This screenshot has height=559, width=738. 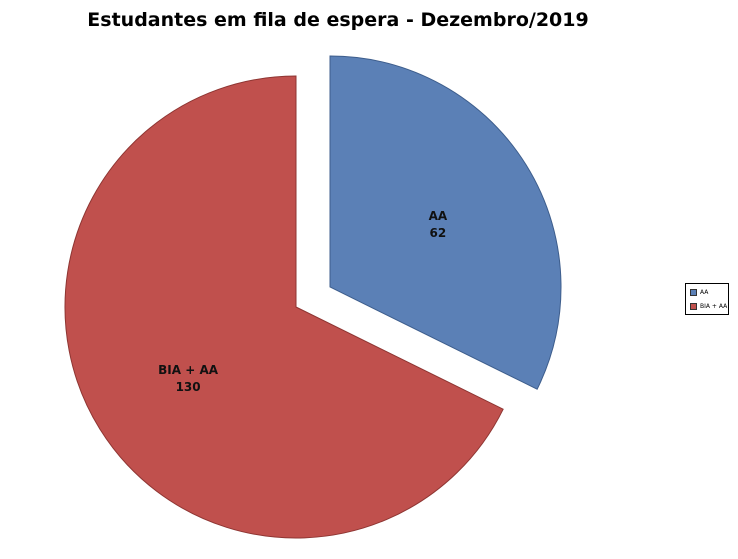 What do you see at coordinates (438, 233) in the screenshot?
I see `data-label-value: 62` at bounding box center [438, 233].